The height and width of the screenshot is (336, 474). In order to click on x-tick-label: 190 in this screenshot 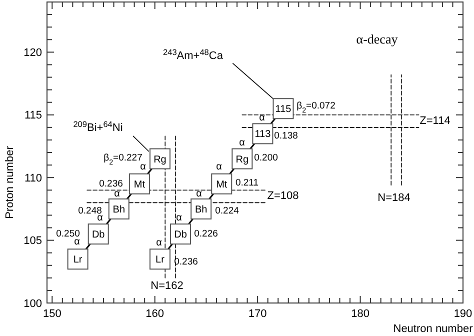, I will do `click(463, 314)`.